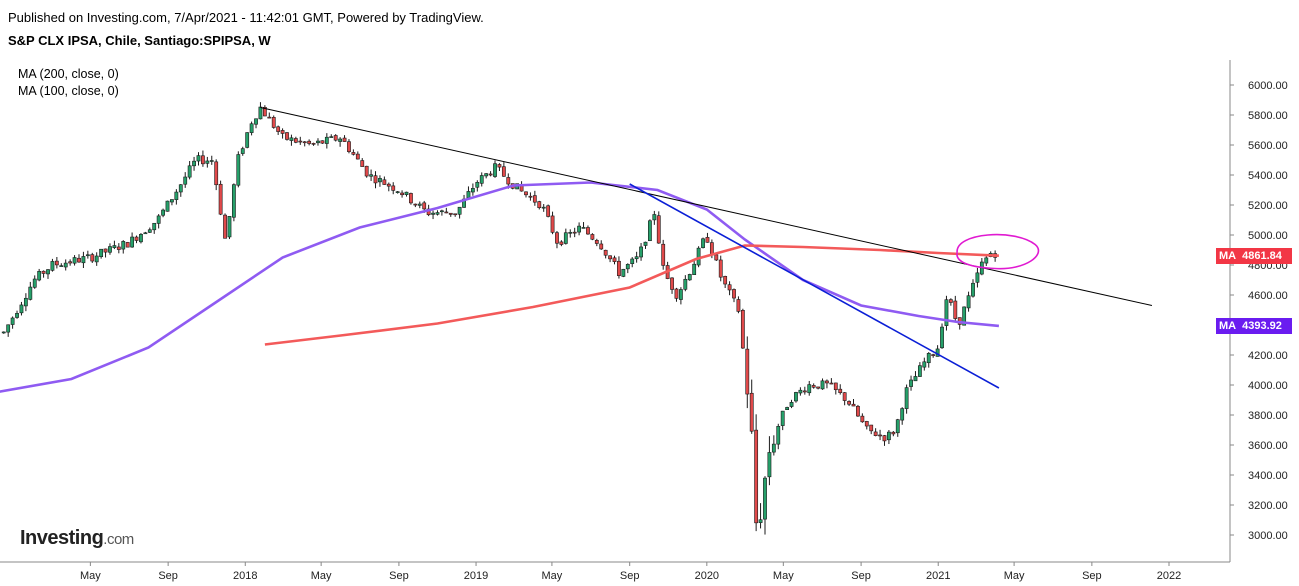  Describe the element at coordinates (68, 91) in the screenshot. I see `legend-ma100: MA (100, close, 0)` at that location.